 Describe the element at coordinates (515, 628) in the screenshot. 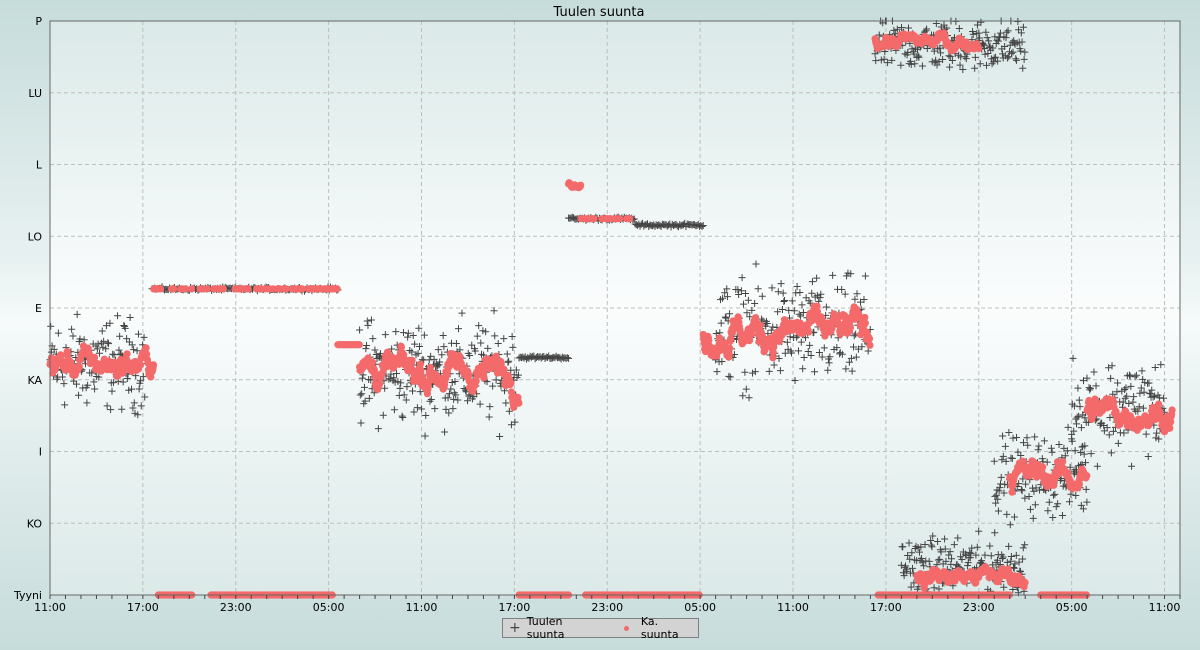

I see `plus-marker-icon: +` at that location.